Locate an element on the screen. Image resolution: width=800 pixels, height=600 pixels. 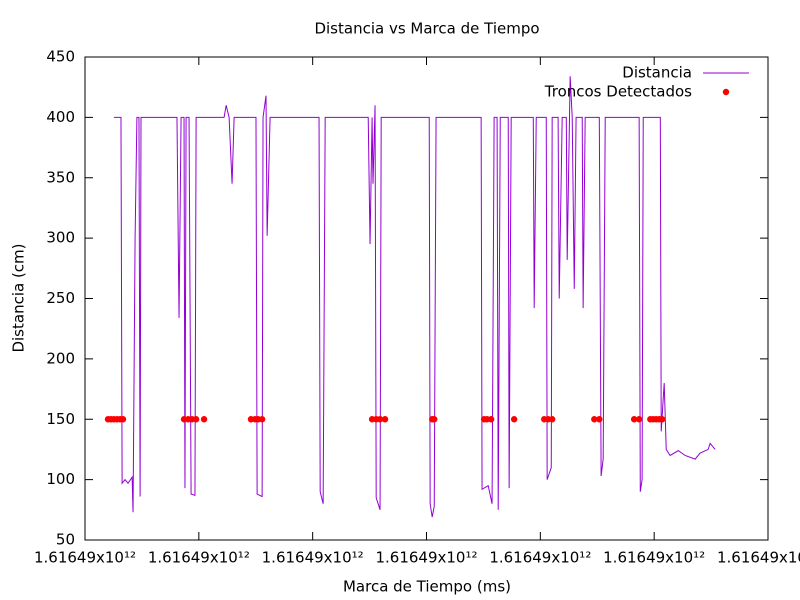
chart-title: Distancia vs Marca de Tiempo is located at coordinates (426, 29).